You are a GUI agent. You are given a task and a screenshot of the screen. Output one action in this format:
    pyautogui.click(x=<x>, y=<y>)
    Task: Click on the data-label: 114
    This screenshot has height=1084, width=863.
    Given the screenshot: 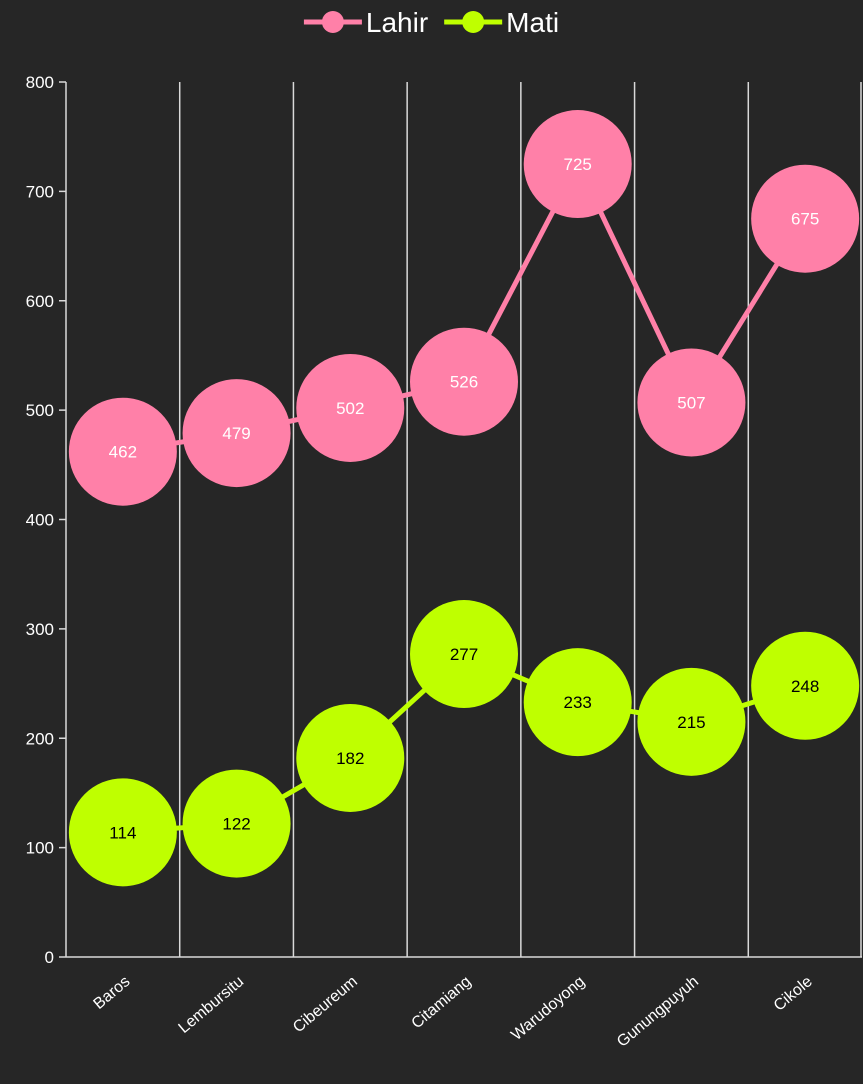 What is the action you would take?
    pyautogui.click(x=122, y=832)
    